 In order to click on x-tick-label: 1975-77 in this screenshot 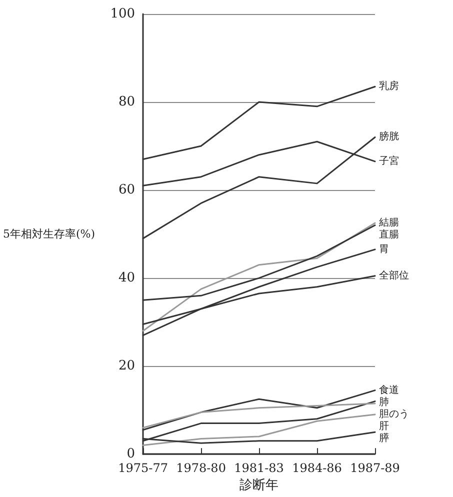, I will do `click(143, 468)`.